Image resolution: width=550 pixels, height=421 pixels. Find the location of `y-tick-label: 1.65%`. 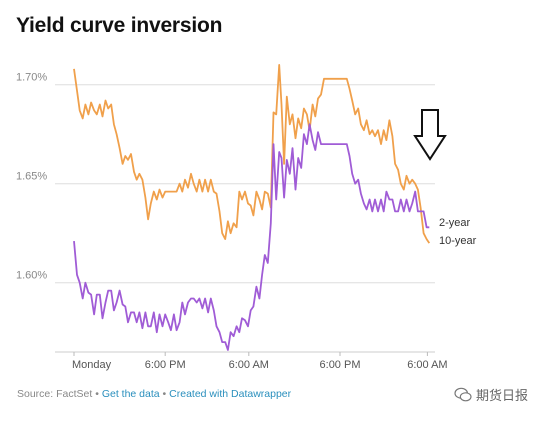

y-tick-label: 1.65% is located at coordinates (31, 177).